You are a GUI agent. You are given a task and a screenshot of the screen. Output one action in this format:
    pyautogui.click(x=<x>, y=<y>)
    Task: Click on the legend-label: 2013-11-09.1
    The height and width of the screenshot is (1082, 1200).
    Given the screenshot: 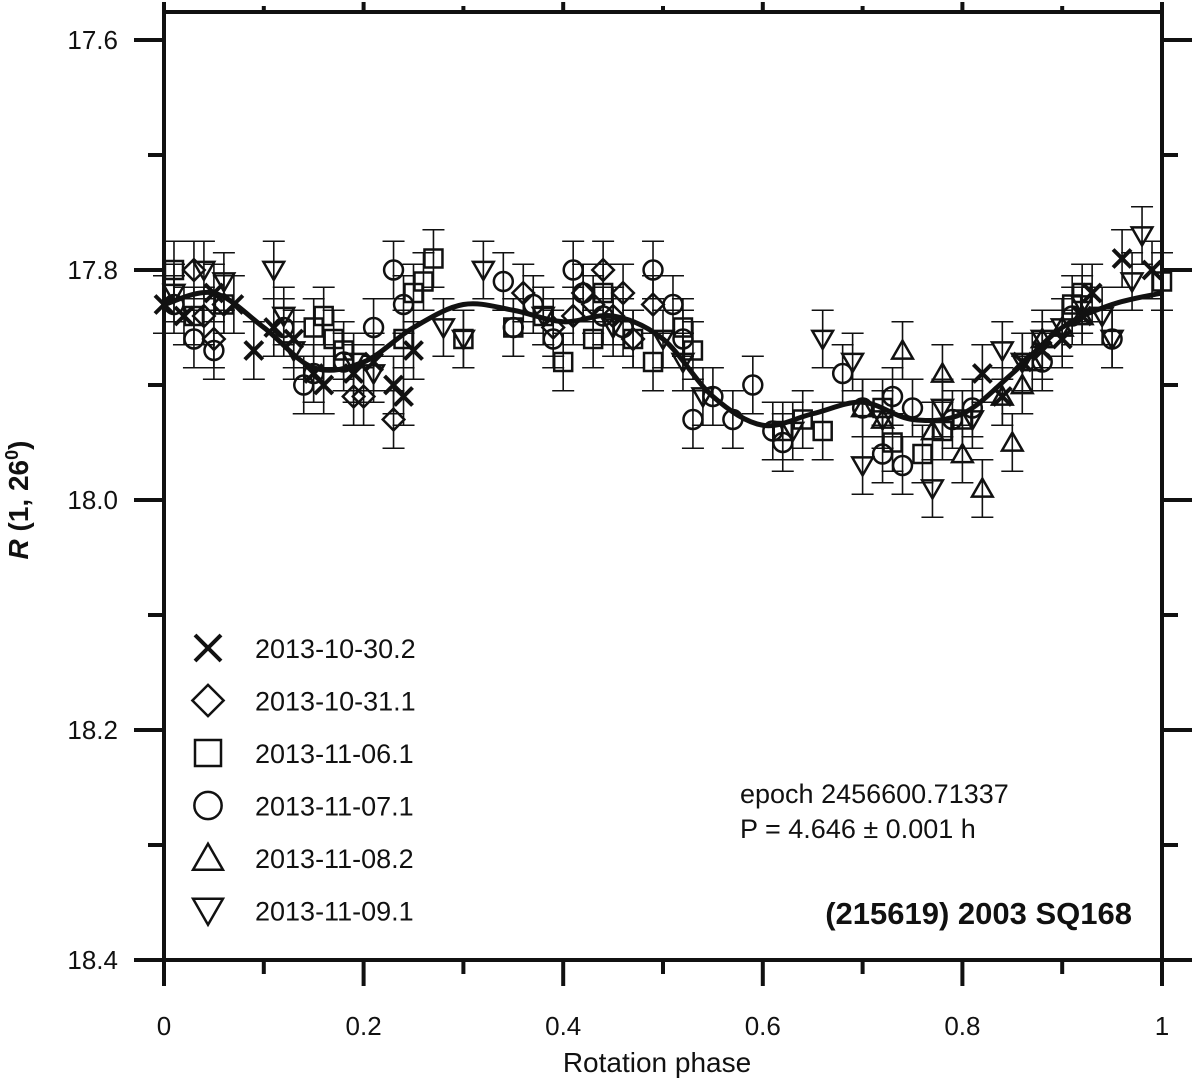 What is the action you would take?
    pyautogui.click(x=334, y=912)
    